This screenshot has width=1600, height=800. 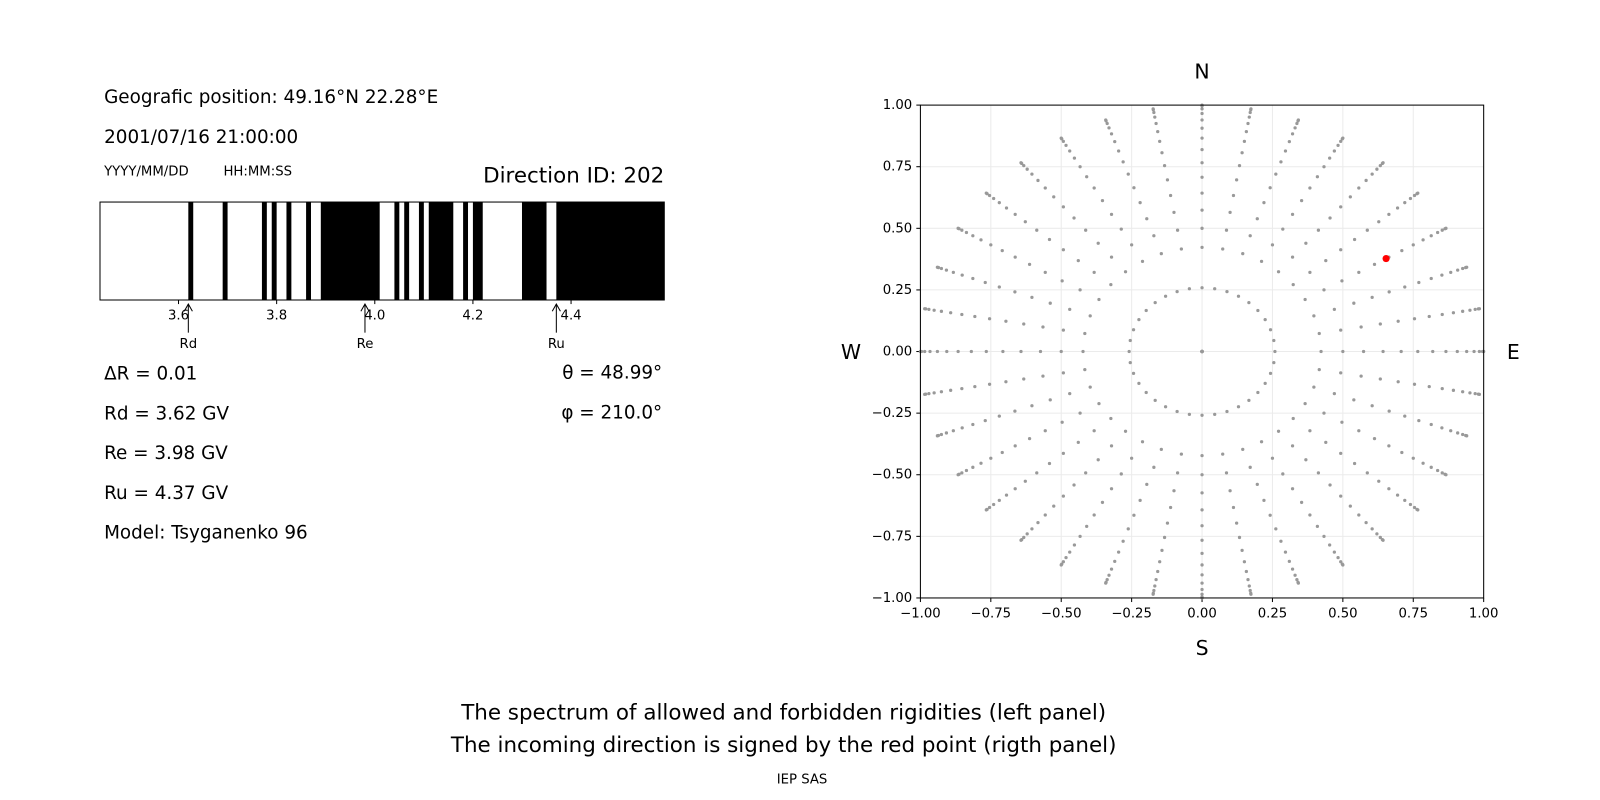 I want to click on y-tick-label: 0.75, so click(x=898, y=167).